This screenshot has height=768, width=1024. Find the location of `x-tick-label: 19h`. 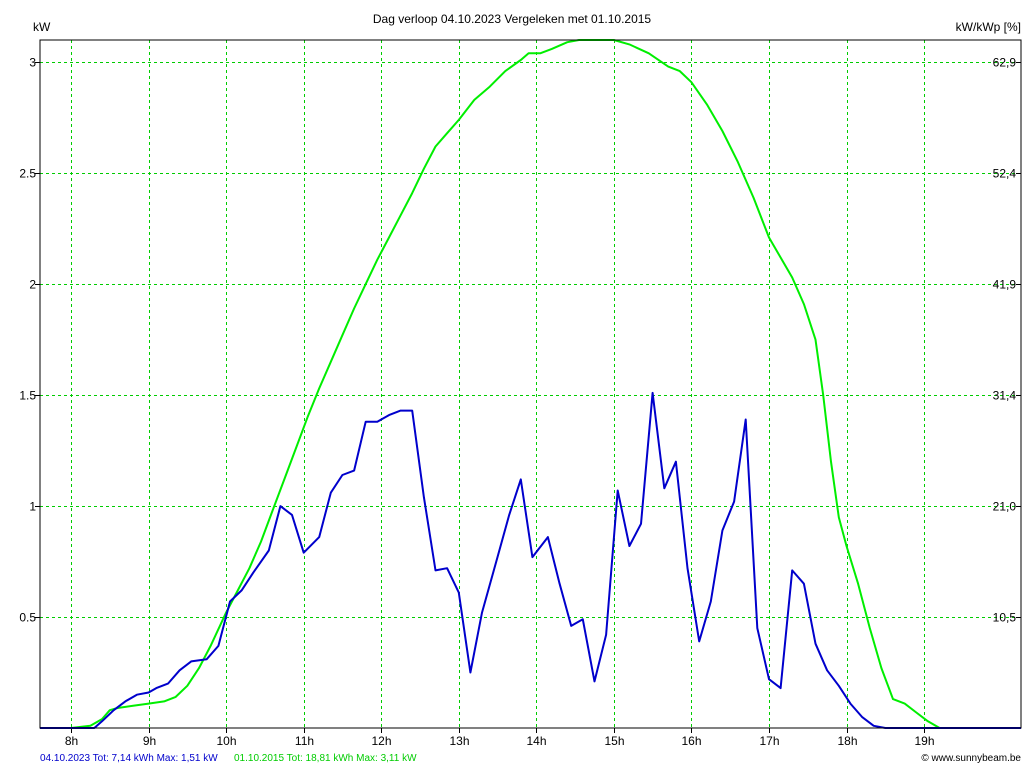

x-tick-label: 19h is located at coordinates (924, 741).